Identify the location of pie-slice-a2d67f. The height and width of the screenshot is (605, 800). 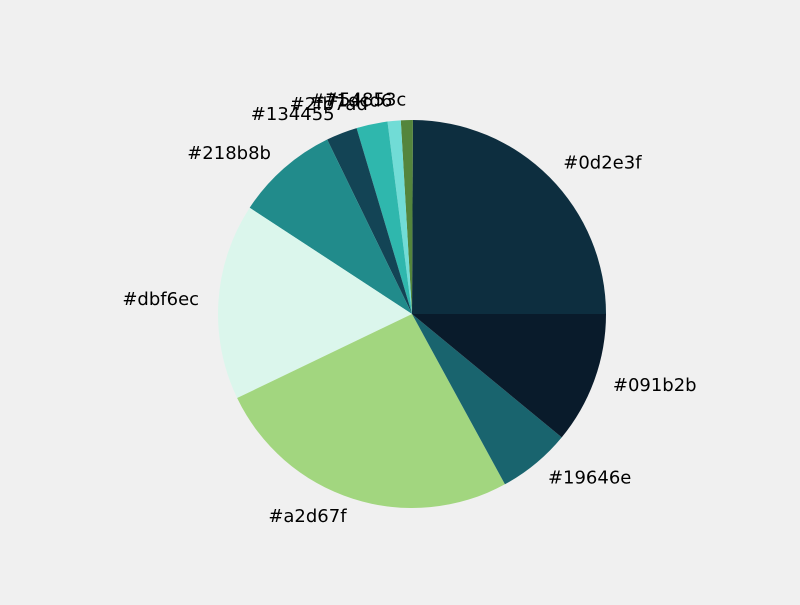
(371, 411).